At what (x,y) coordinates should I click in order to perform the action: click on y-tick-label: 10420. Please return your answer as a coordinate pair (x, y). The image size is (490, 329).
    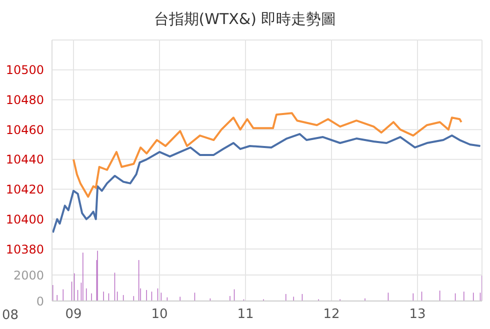
    Looking at the image, I should click on (25, 189).